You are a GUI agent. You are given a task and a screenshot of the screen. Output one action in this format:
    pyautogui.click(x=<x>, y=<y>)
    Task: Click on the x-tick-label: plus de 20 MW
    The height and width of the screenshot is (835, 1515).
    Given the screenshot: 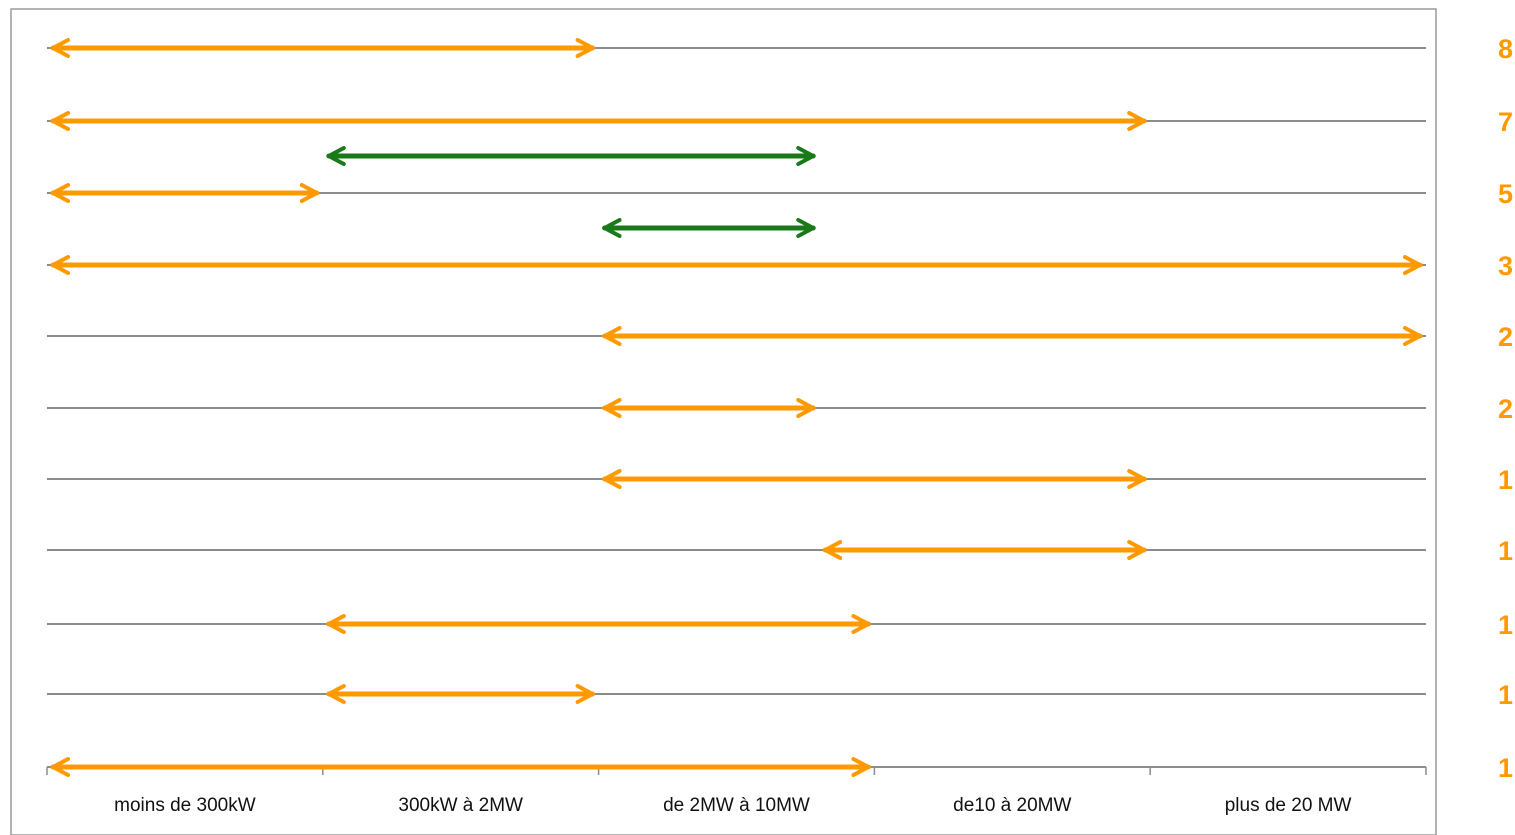 What is the action you would take?
    pyautogui.click(x=1288, y=805)
    